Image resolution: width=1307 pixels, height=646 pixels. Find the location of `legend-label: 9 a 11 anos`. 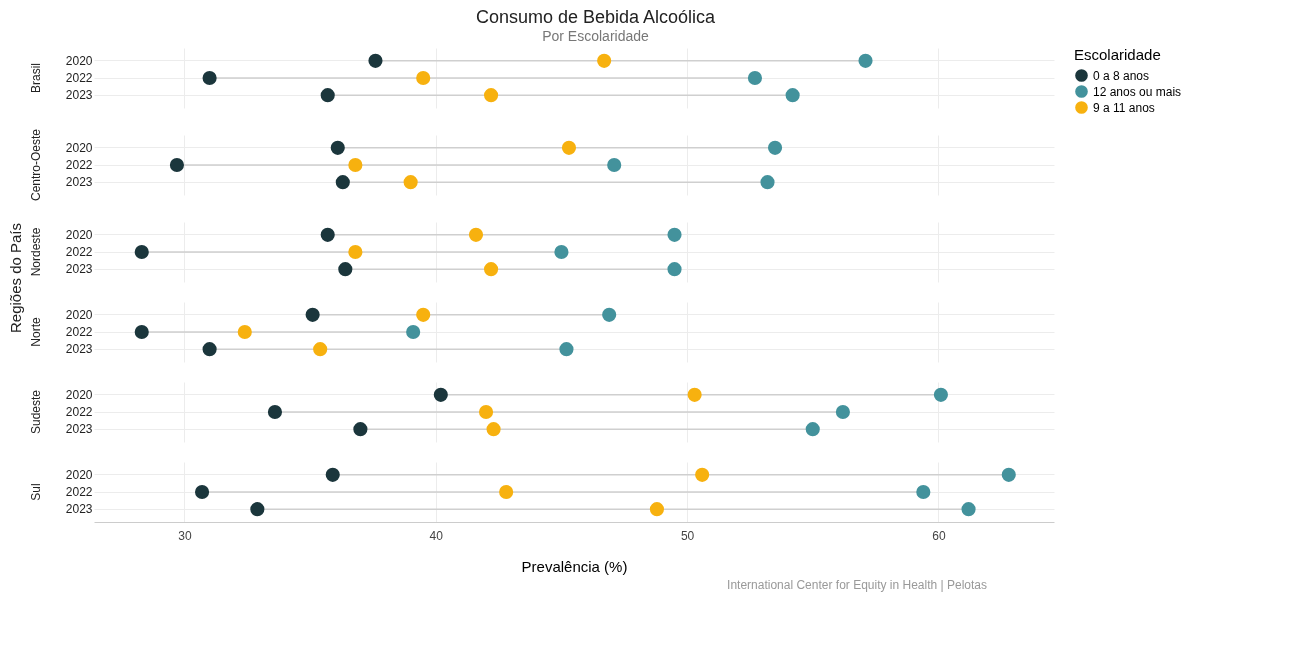

legend-label: 9 a 11 anos is located at coordinates (1124, 107).